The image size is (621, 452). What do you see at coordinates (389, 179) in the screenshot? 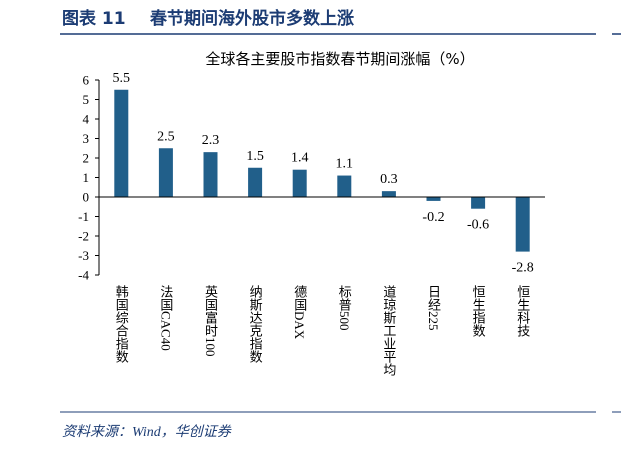
I see `value-label: 0.3` at bounding box center [389, 179].